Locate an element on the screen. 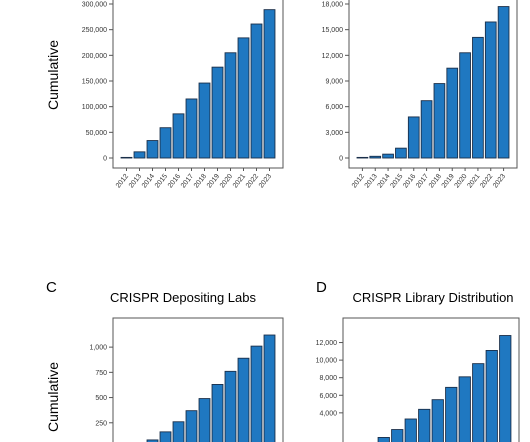 This screenshot has width=530, height=442. y-tick-label: 1,000 is located at coordinates (98, 348).